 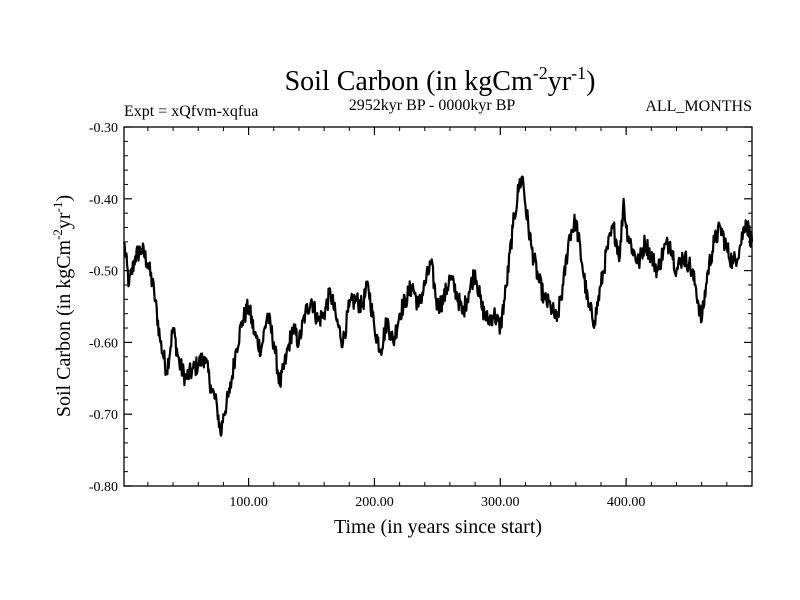 What do you see at coordinates (103, 128) in the screenshot?
I see `y-tick-label: -0.30` at bounding box center [103, 128].